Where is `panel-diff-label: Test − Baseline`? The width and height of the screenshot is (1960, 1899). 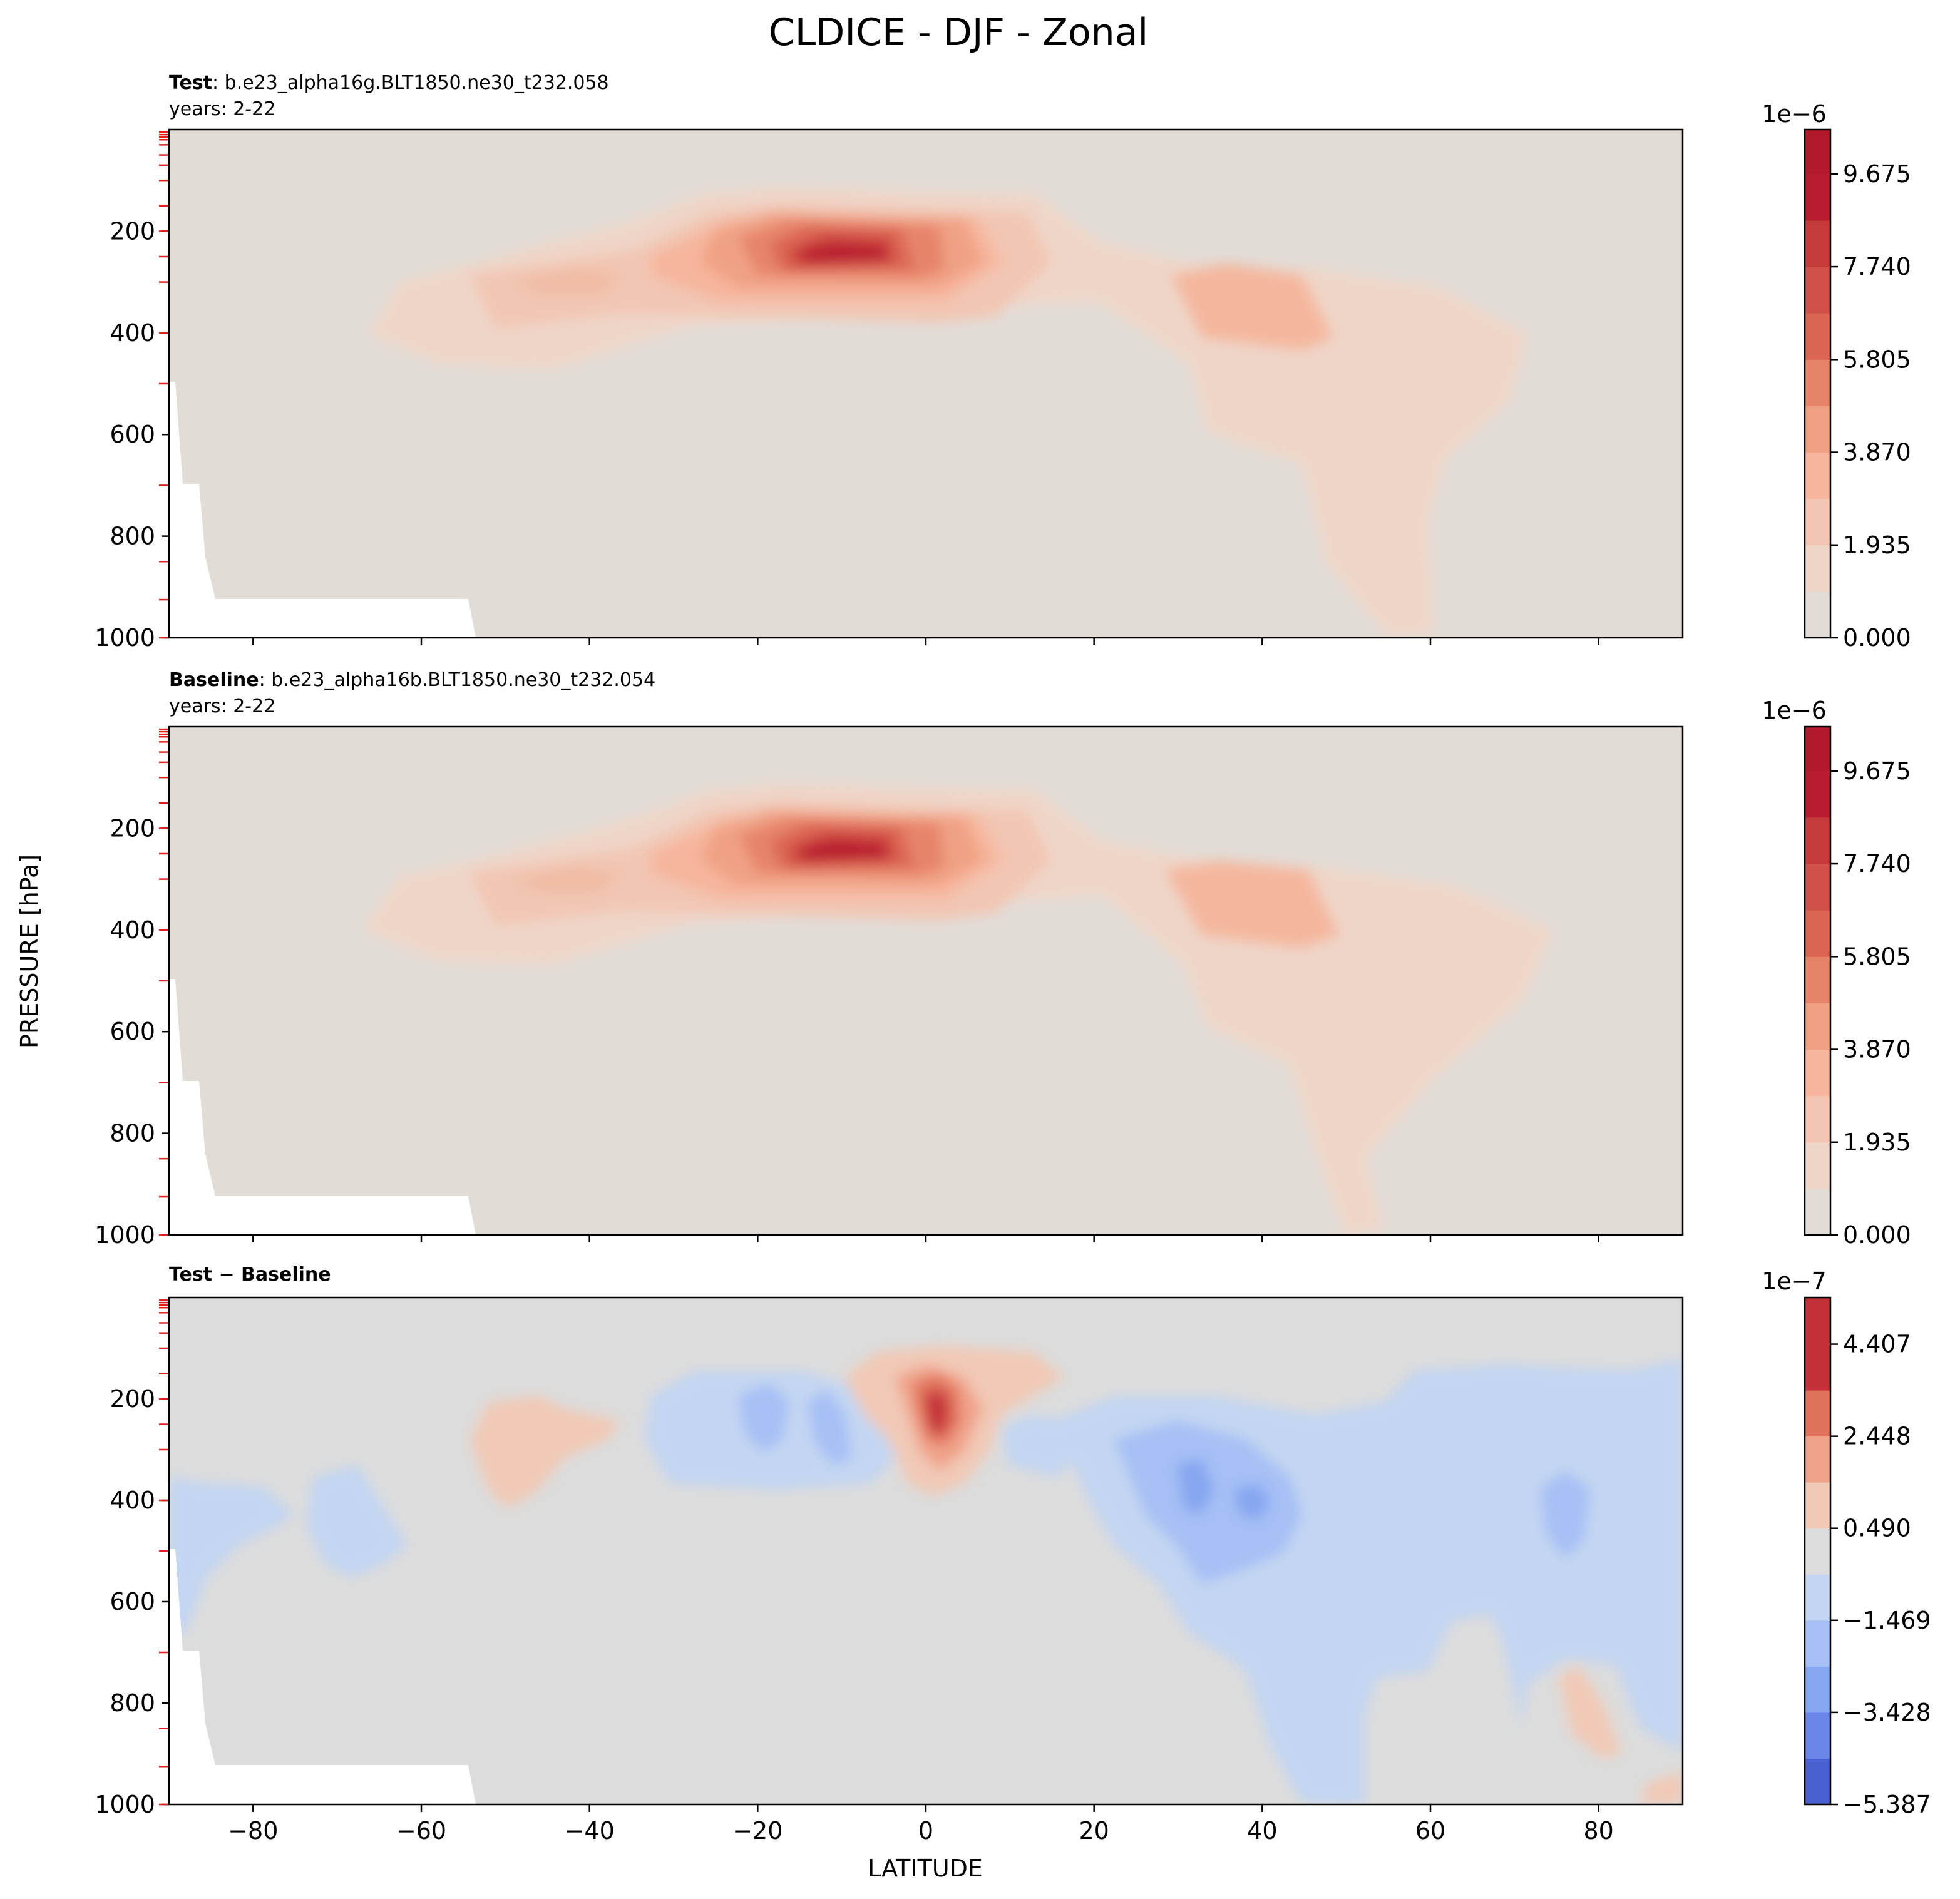 panel-diff-label: Test − Baseline is located at coordinates (250, 1275).